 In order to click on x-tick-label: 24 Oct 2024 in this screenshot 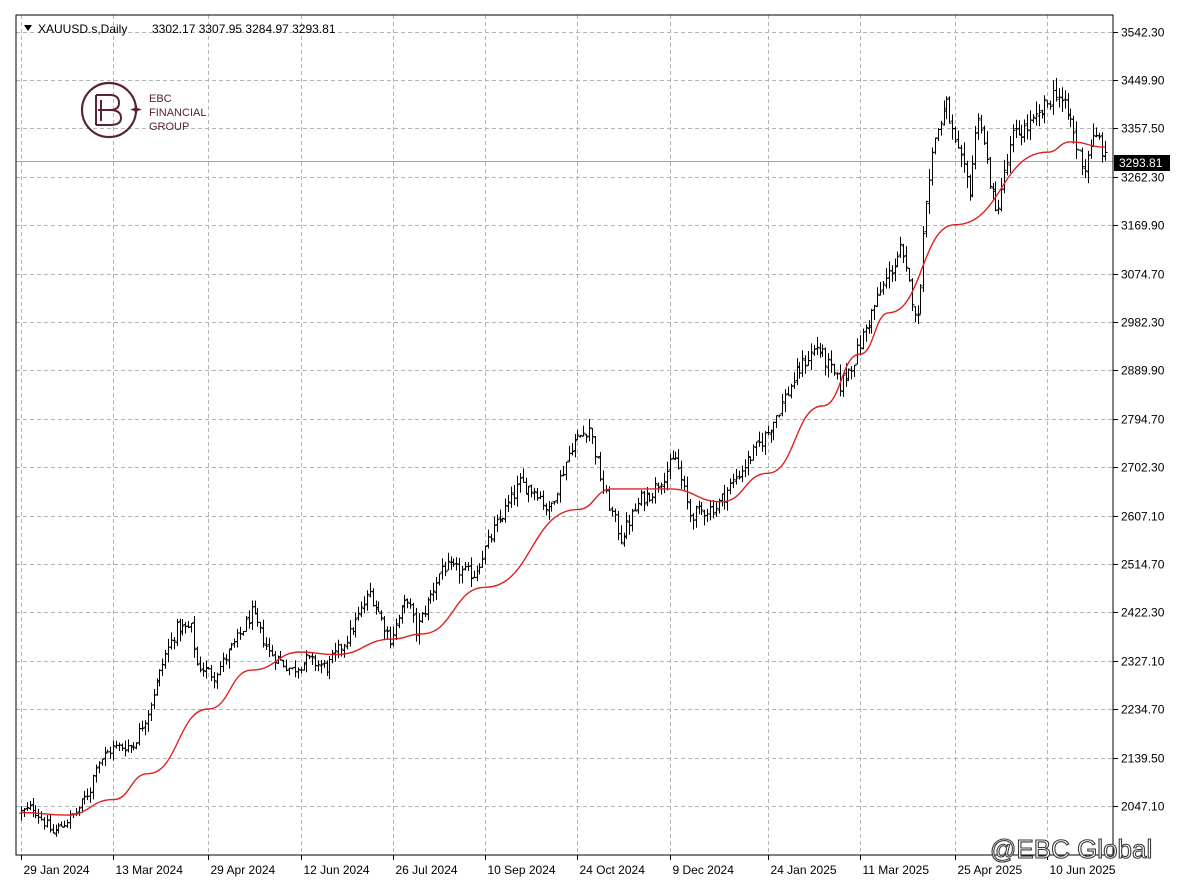, I will do `click(613, 870)`.